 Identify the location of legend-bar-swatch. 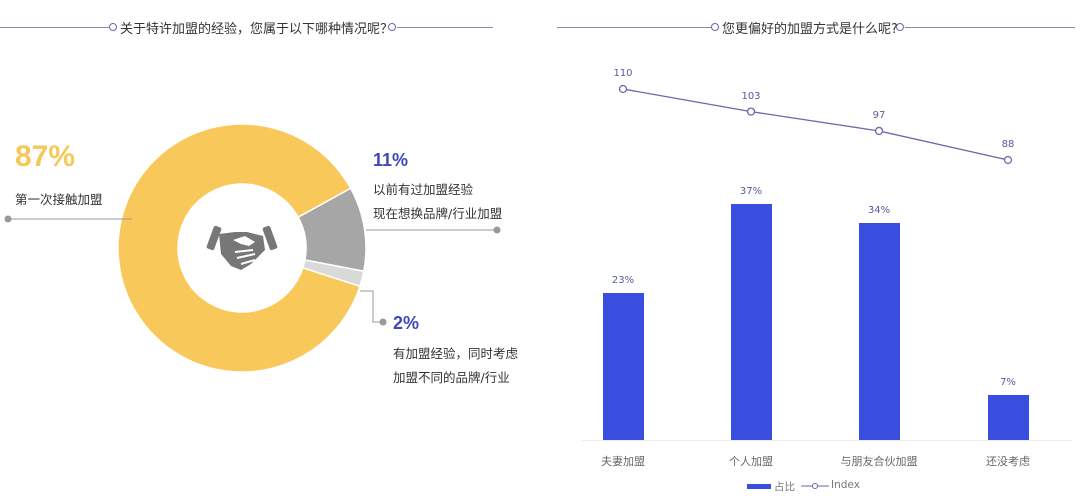
(759, 486).